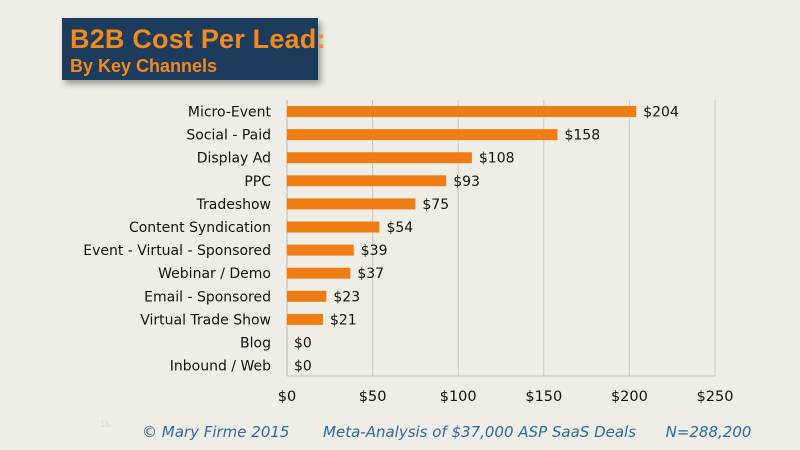  What do you see at coordinates (207, 297) in the screenshot?
I see `category-label: Email - Sponsored` at bounding box center [207, 297].